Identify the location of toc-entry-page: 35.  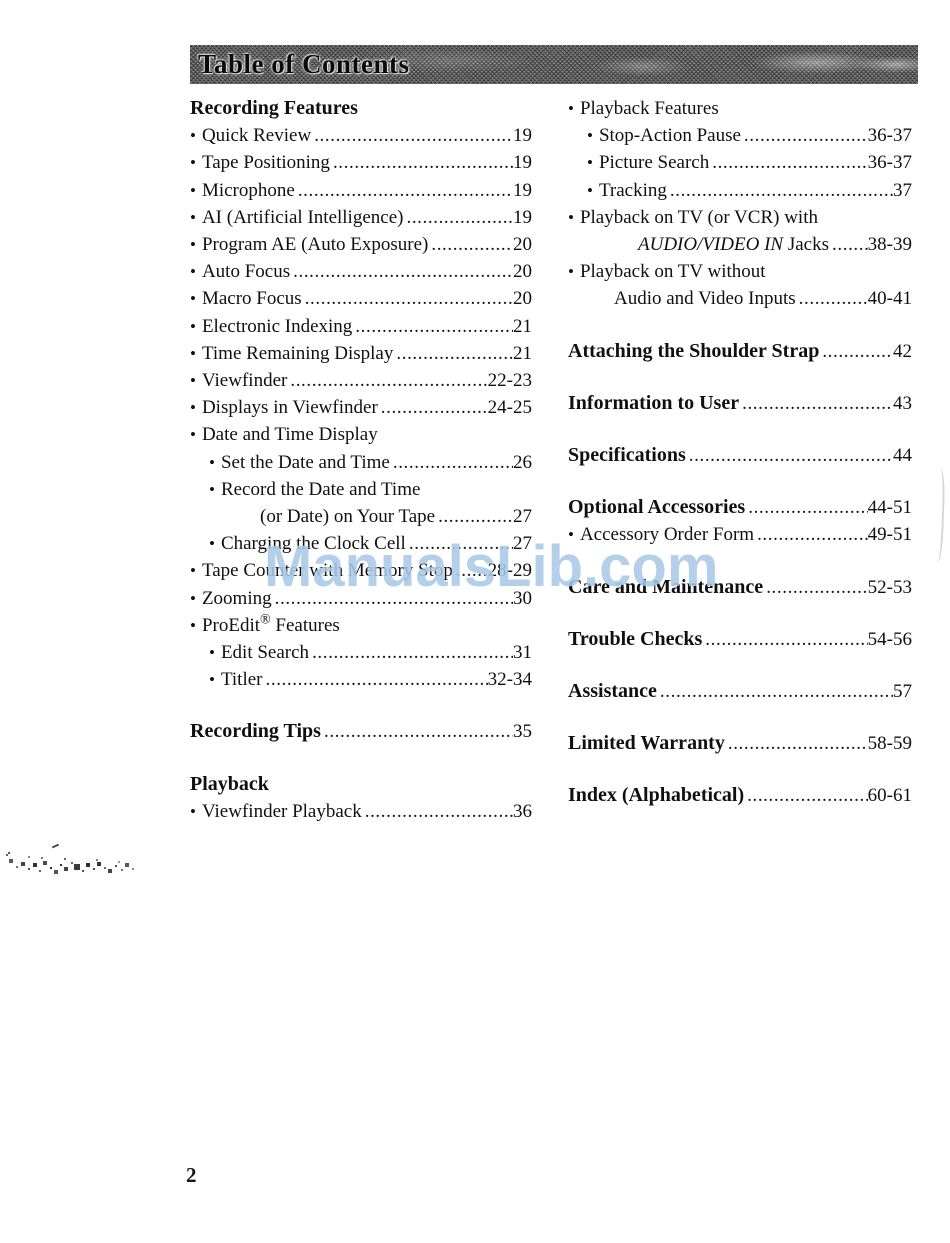
(522, 732).